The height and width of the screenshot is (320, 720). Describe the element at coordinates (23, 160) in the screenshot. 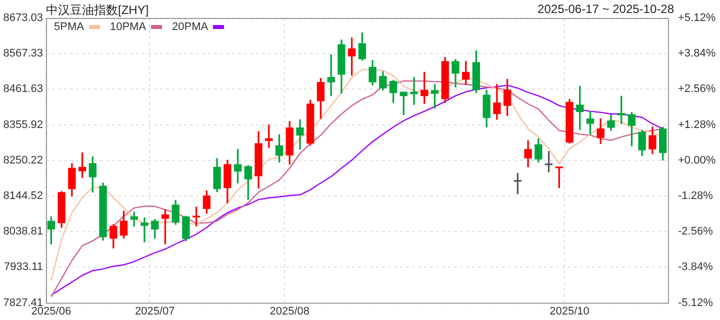

I see `y-tick-label: 8250.22` at that location.